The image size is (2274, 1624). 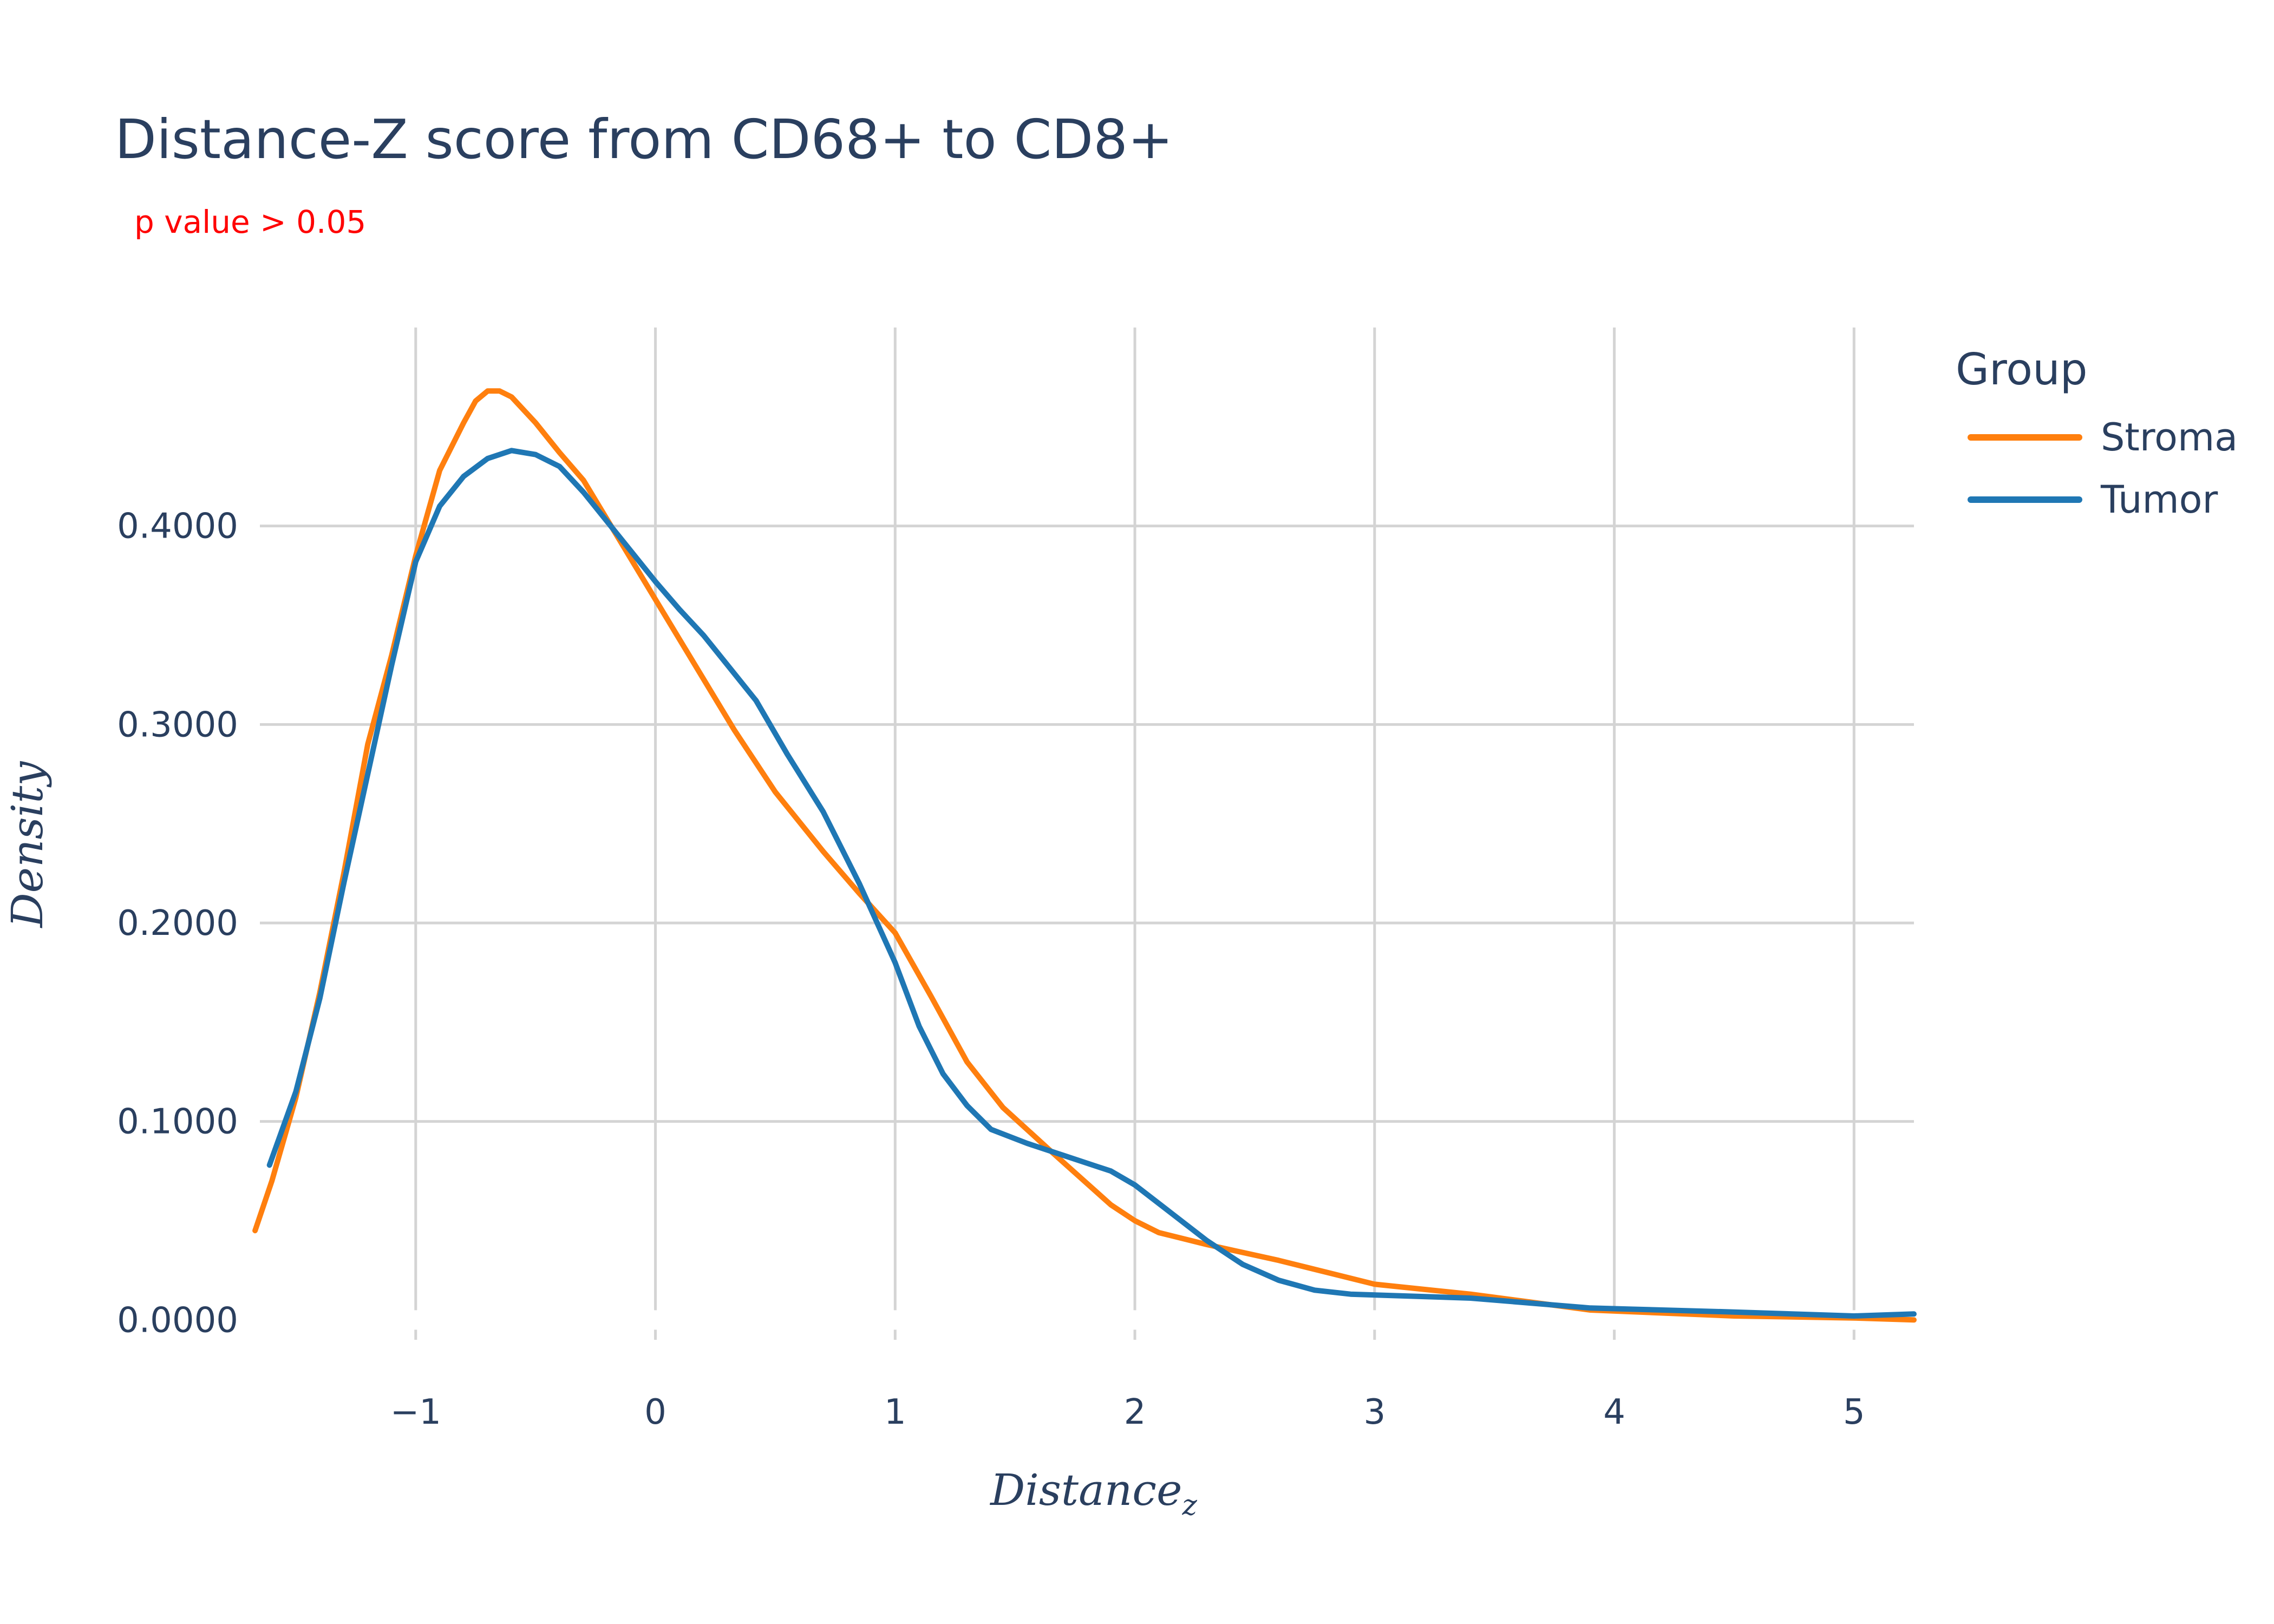 What do you see at coordinates (655, 1412) in the screenshot?
I see `x-tick-label: 0` at bounding box center [655, 1412].